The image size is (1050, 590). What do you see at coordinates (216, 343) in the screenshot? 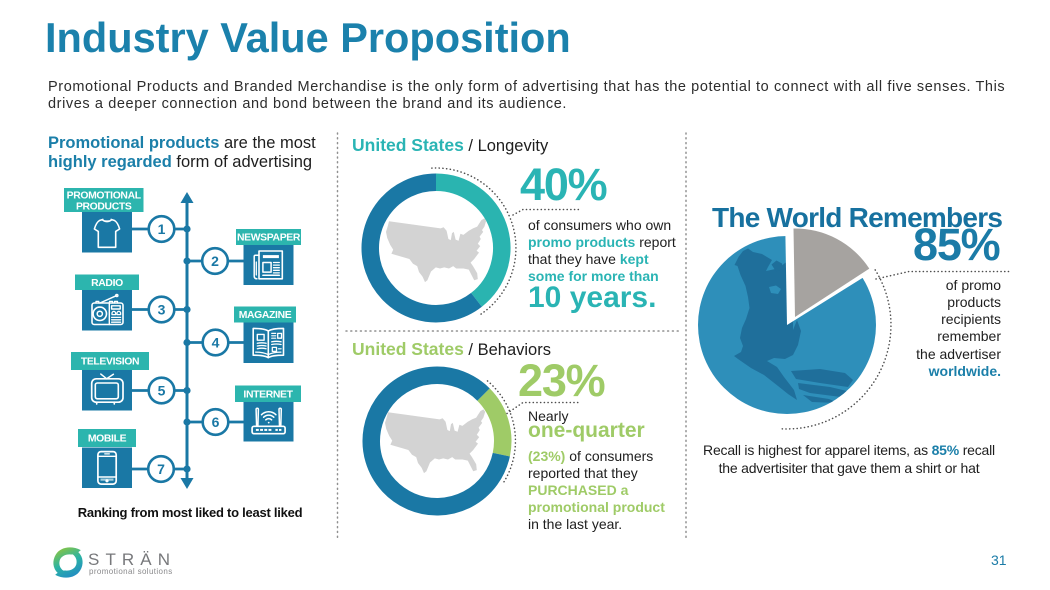
I see `svg-text: 4` at bounding box center [216, 343].